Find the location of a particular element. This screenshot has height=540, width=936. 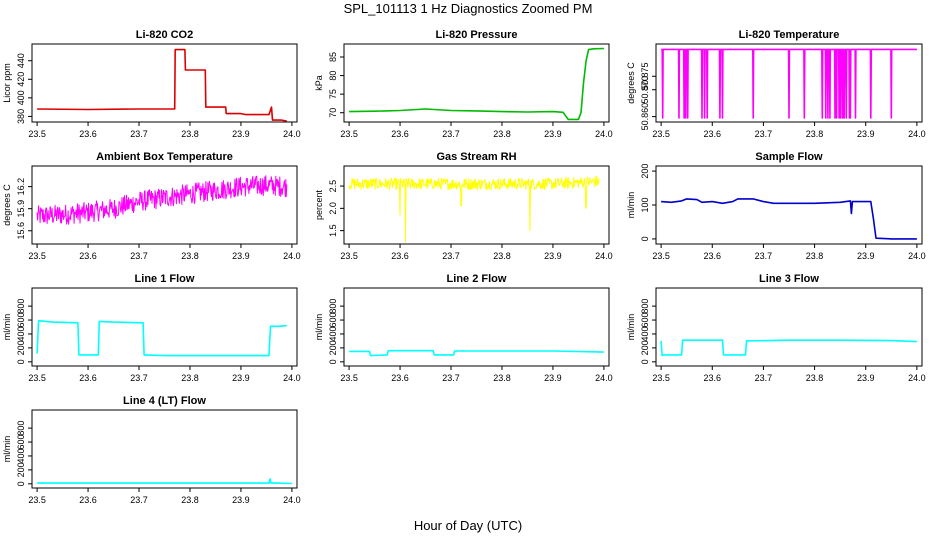

y-tick-label: 15.6 is located at coordinates (21, 231).